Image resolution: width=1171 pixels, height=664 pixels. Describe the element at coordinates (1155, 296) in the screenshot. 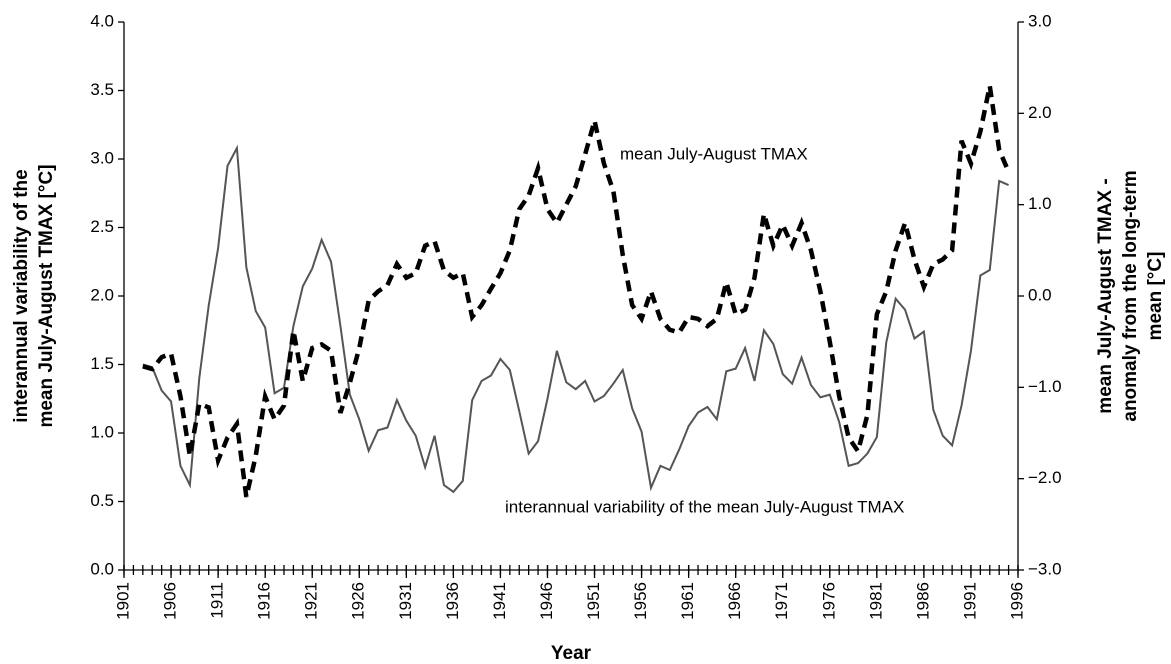

I see `y2-axis-label: mean [°C]` at that location.